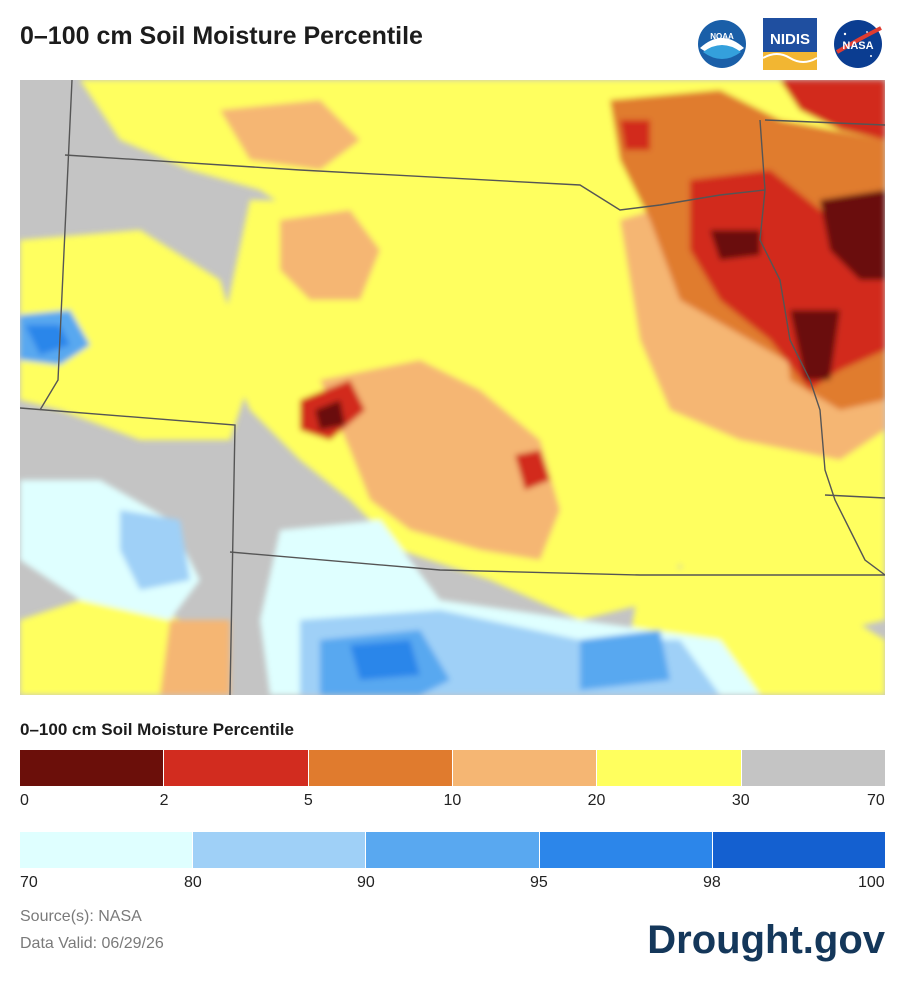 This screenshot has width=905, height=998. What do you see at coordinates (876, 800) in the screenshot?
I see `legend-dry-tick-label: 70` at bounding box center [876, 800].